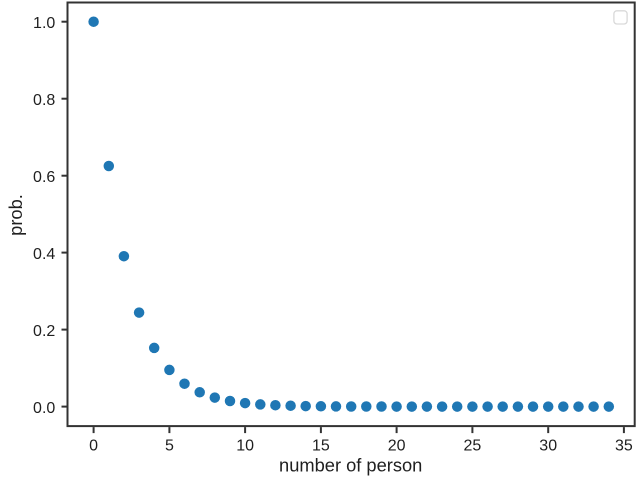 The image size is (640, 481). I want to click on svg-text: 20, so click(397, 446).